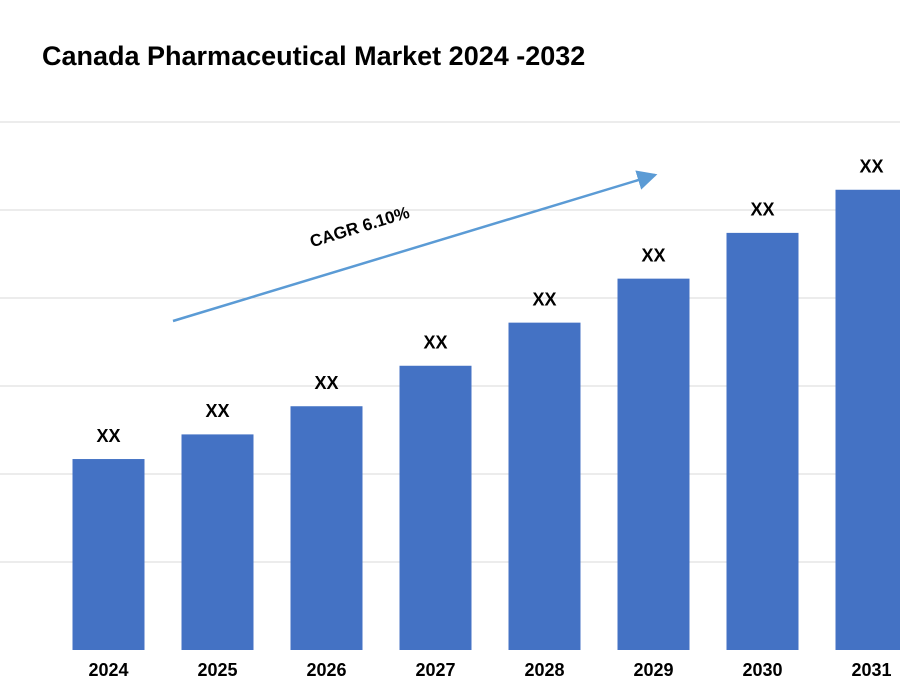 The image size is (900, 700). I want to click on x-tick-label: 2028, so click(544, 670).